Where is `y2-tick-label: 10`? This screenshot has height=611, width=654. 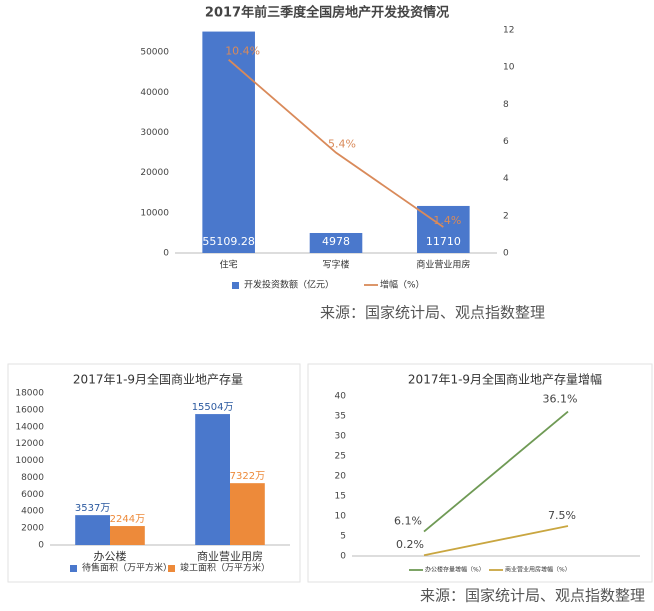 y2-tick-label: 10 is located at coordinates (509, 68).